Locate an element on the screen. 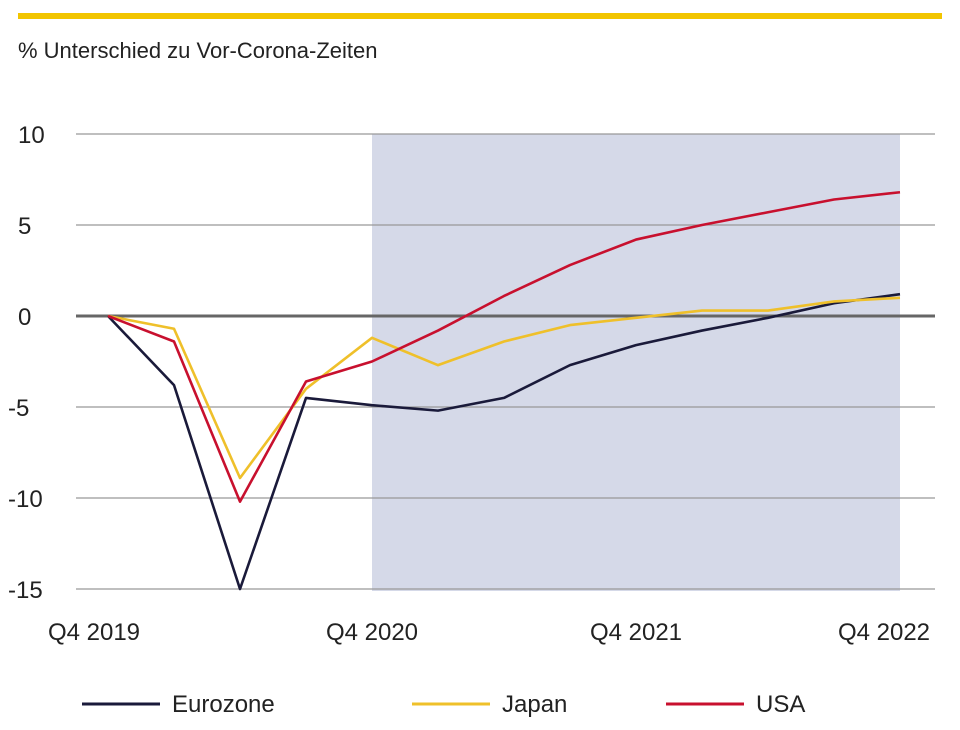 This screenshot has height=730, width=960. x-tick-label: Q4 2020 is located at coordinates (372, 632).